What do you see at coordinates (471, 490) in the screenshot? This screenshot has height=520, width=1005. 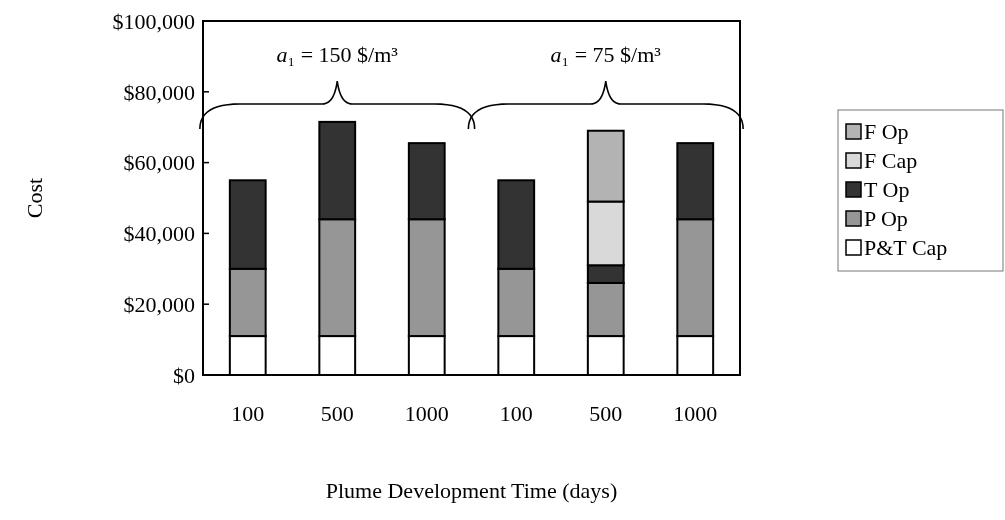 I see `x-axis-title: Plume Development Time (days)` at bounding box center [471, 490].